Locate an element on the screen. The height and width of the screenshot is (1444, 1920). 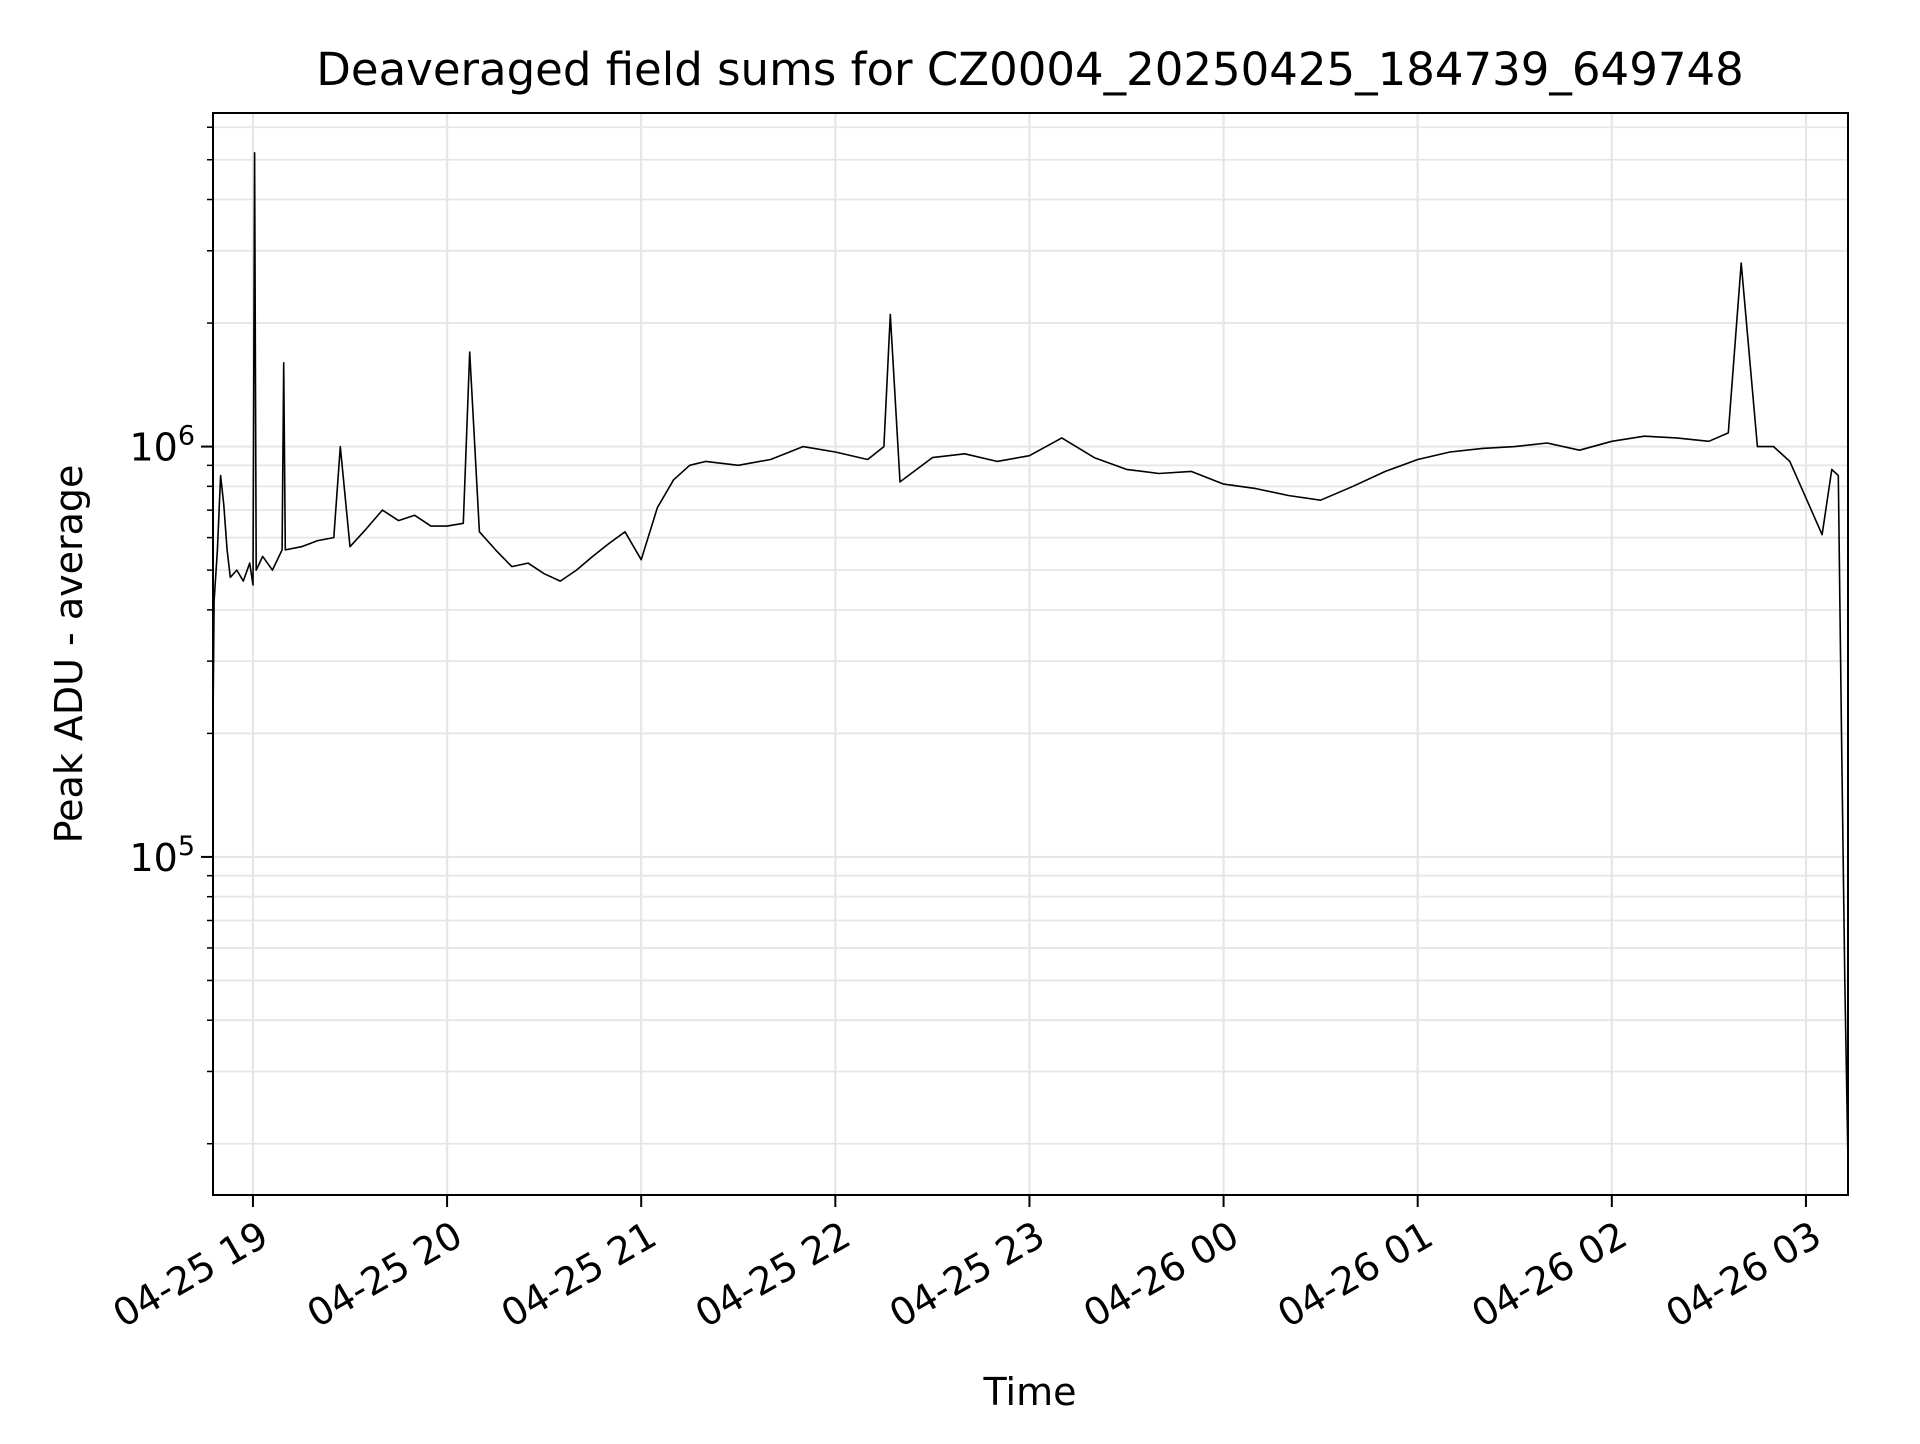
y-axis-label: Peak ADU - average is located at coordinates (69, 654).